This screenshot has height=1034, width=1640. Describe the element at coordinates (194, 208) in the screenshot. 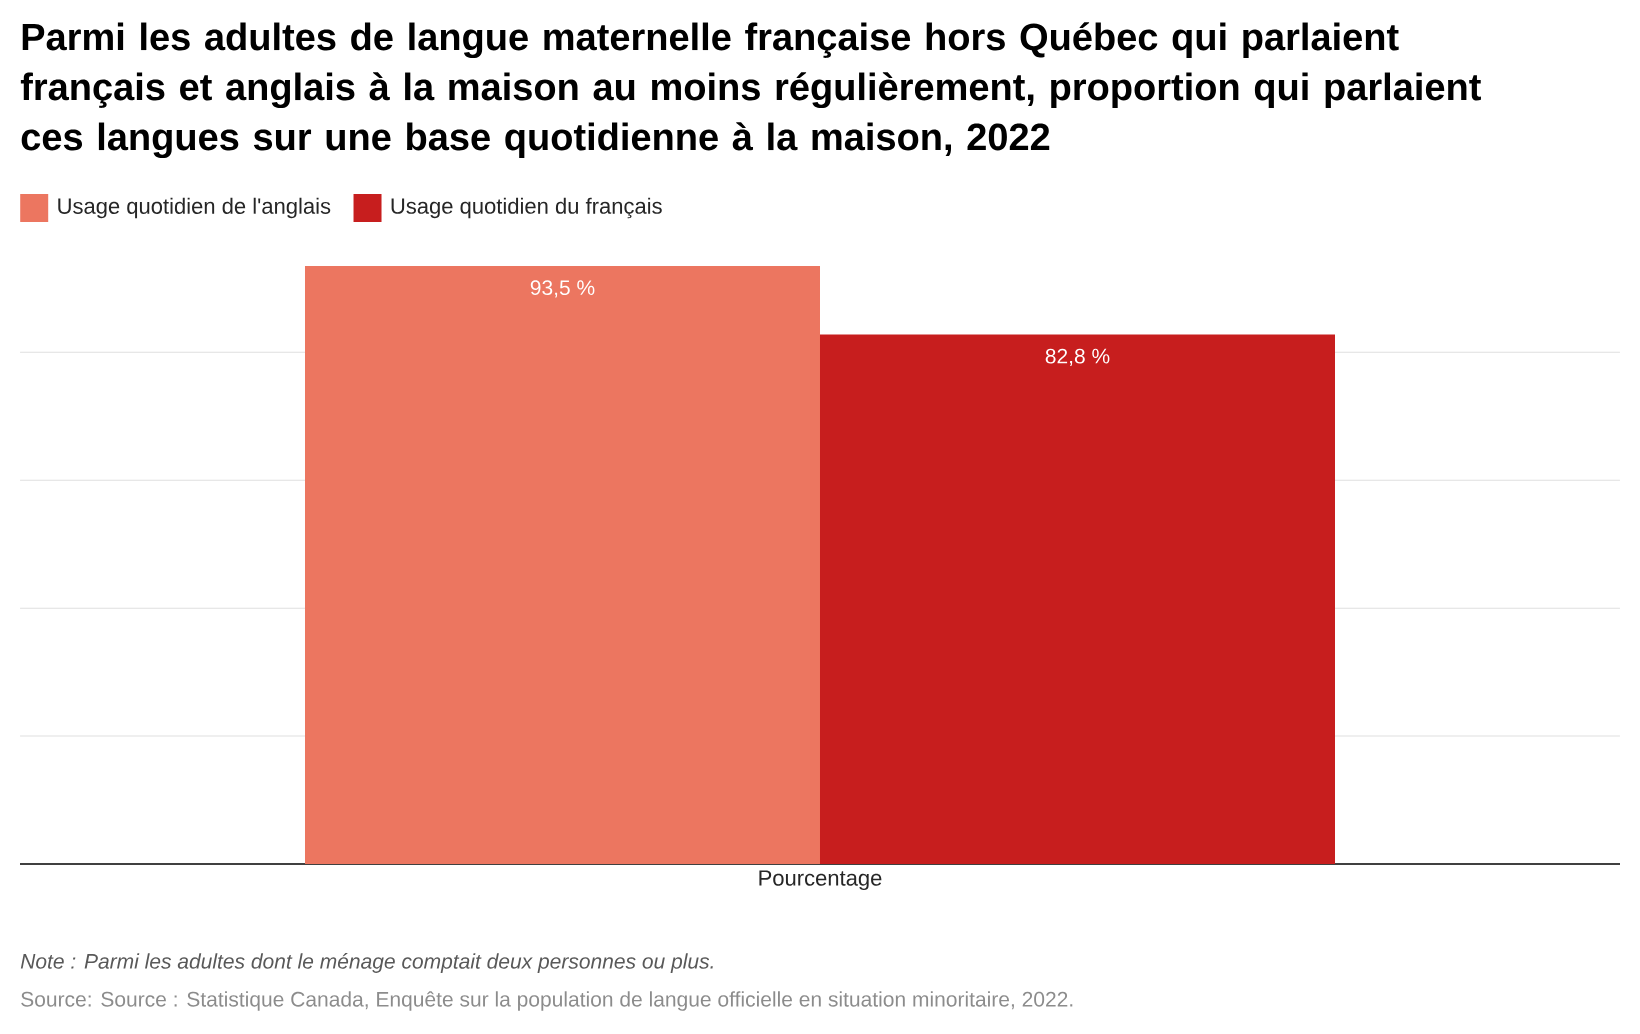

I see `legend-label: Usage quotidien de l'anglais` at that location.